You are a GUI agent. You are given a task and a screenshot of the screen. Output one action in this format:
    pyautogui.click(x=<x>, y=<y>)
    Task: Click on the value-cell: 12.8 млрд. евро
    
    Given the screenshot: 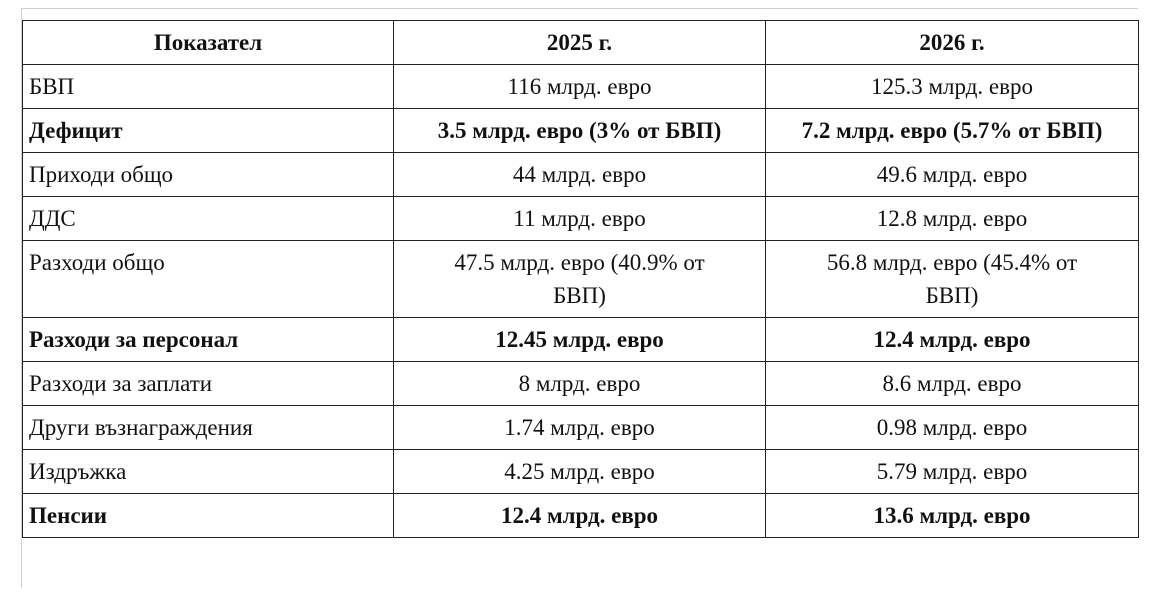 What is the action you would take?
    pyautogui.click(x=952, y=218)
    